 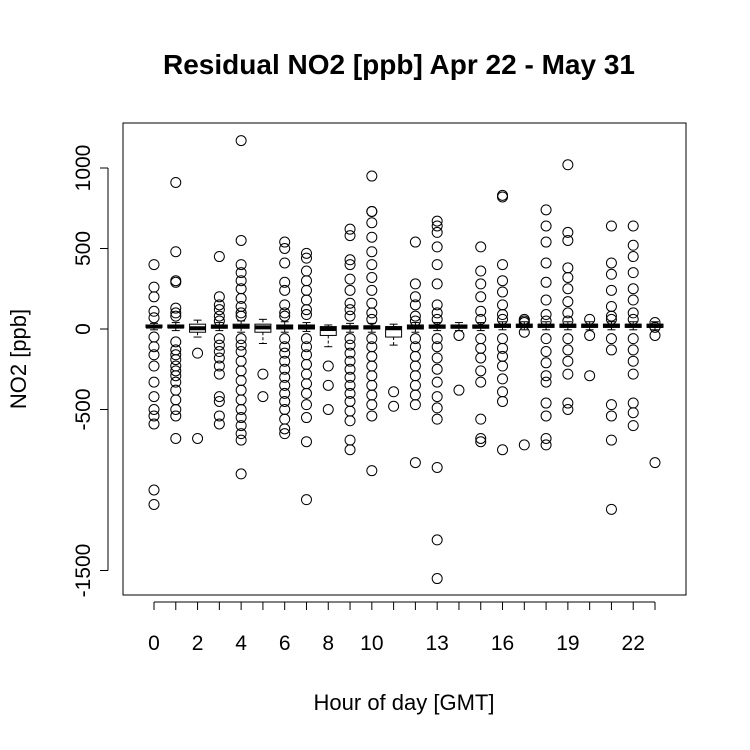 I want to click on x-tick-label: 16, so click(x=502, y=643).